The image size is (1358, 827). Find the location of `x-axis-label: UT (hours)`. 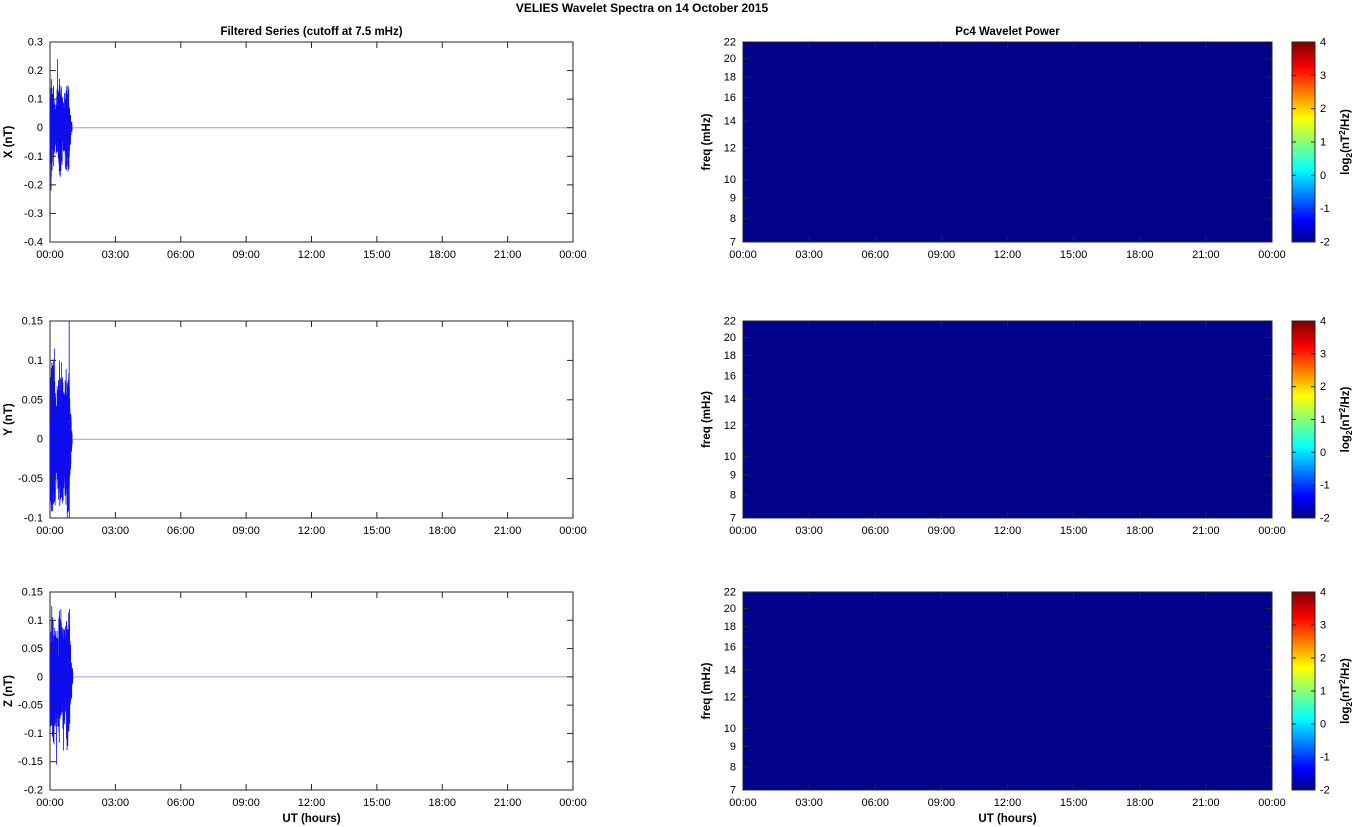

x-axis-label: UT (hours) is located at coordinates (311, 819).